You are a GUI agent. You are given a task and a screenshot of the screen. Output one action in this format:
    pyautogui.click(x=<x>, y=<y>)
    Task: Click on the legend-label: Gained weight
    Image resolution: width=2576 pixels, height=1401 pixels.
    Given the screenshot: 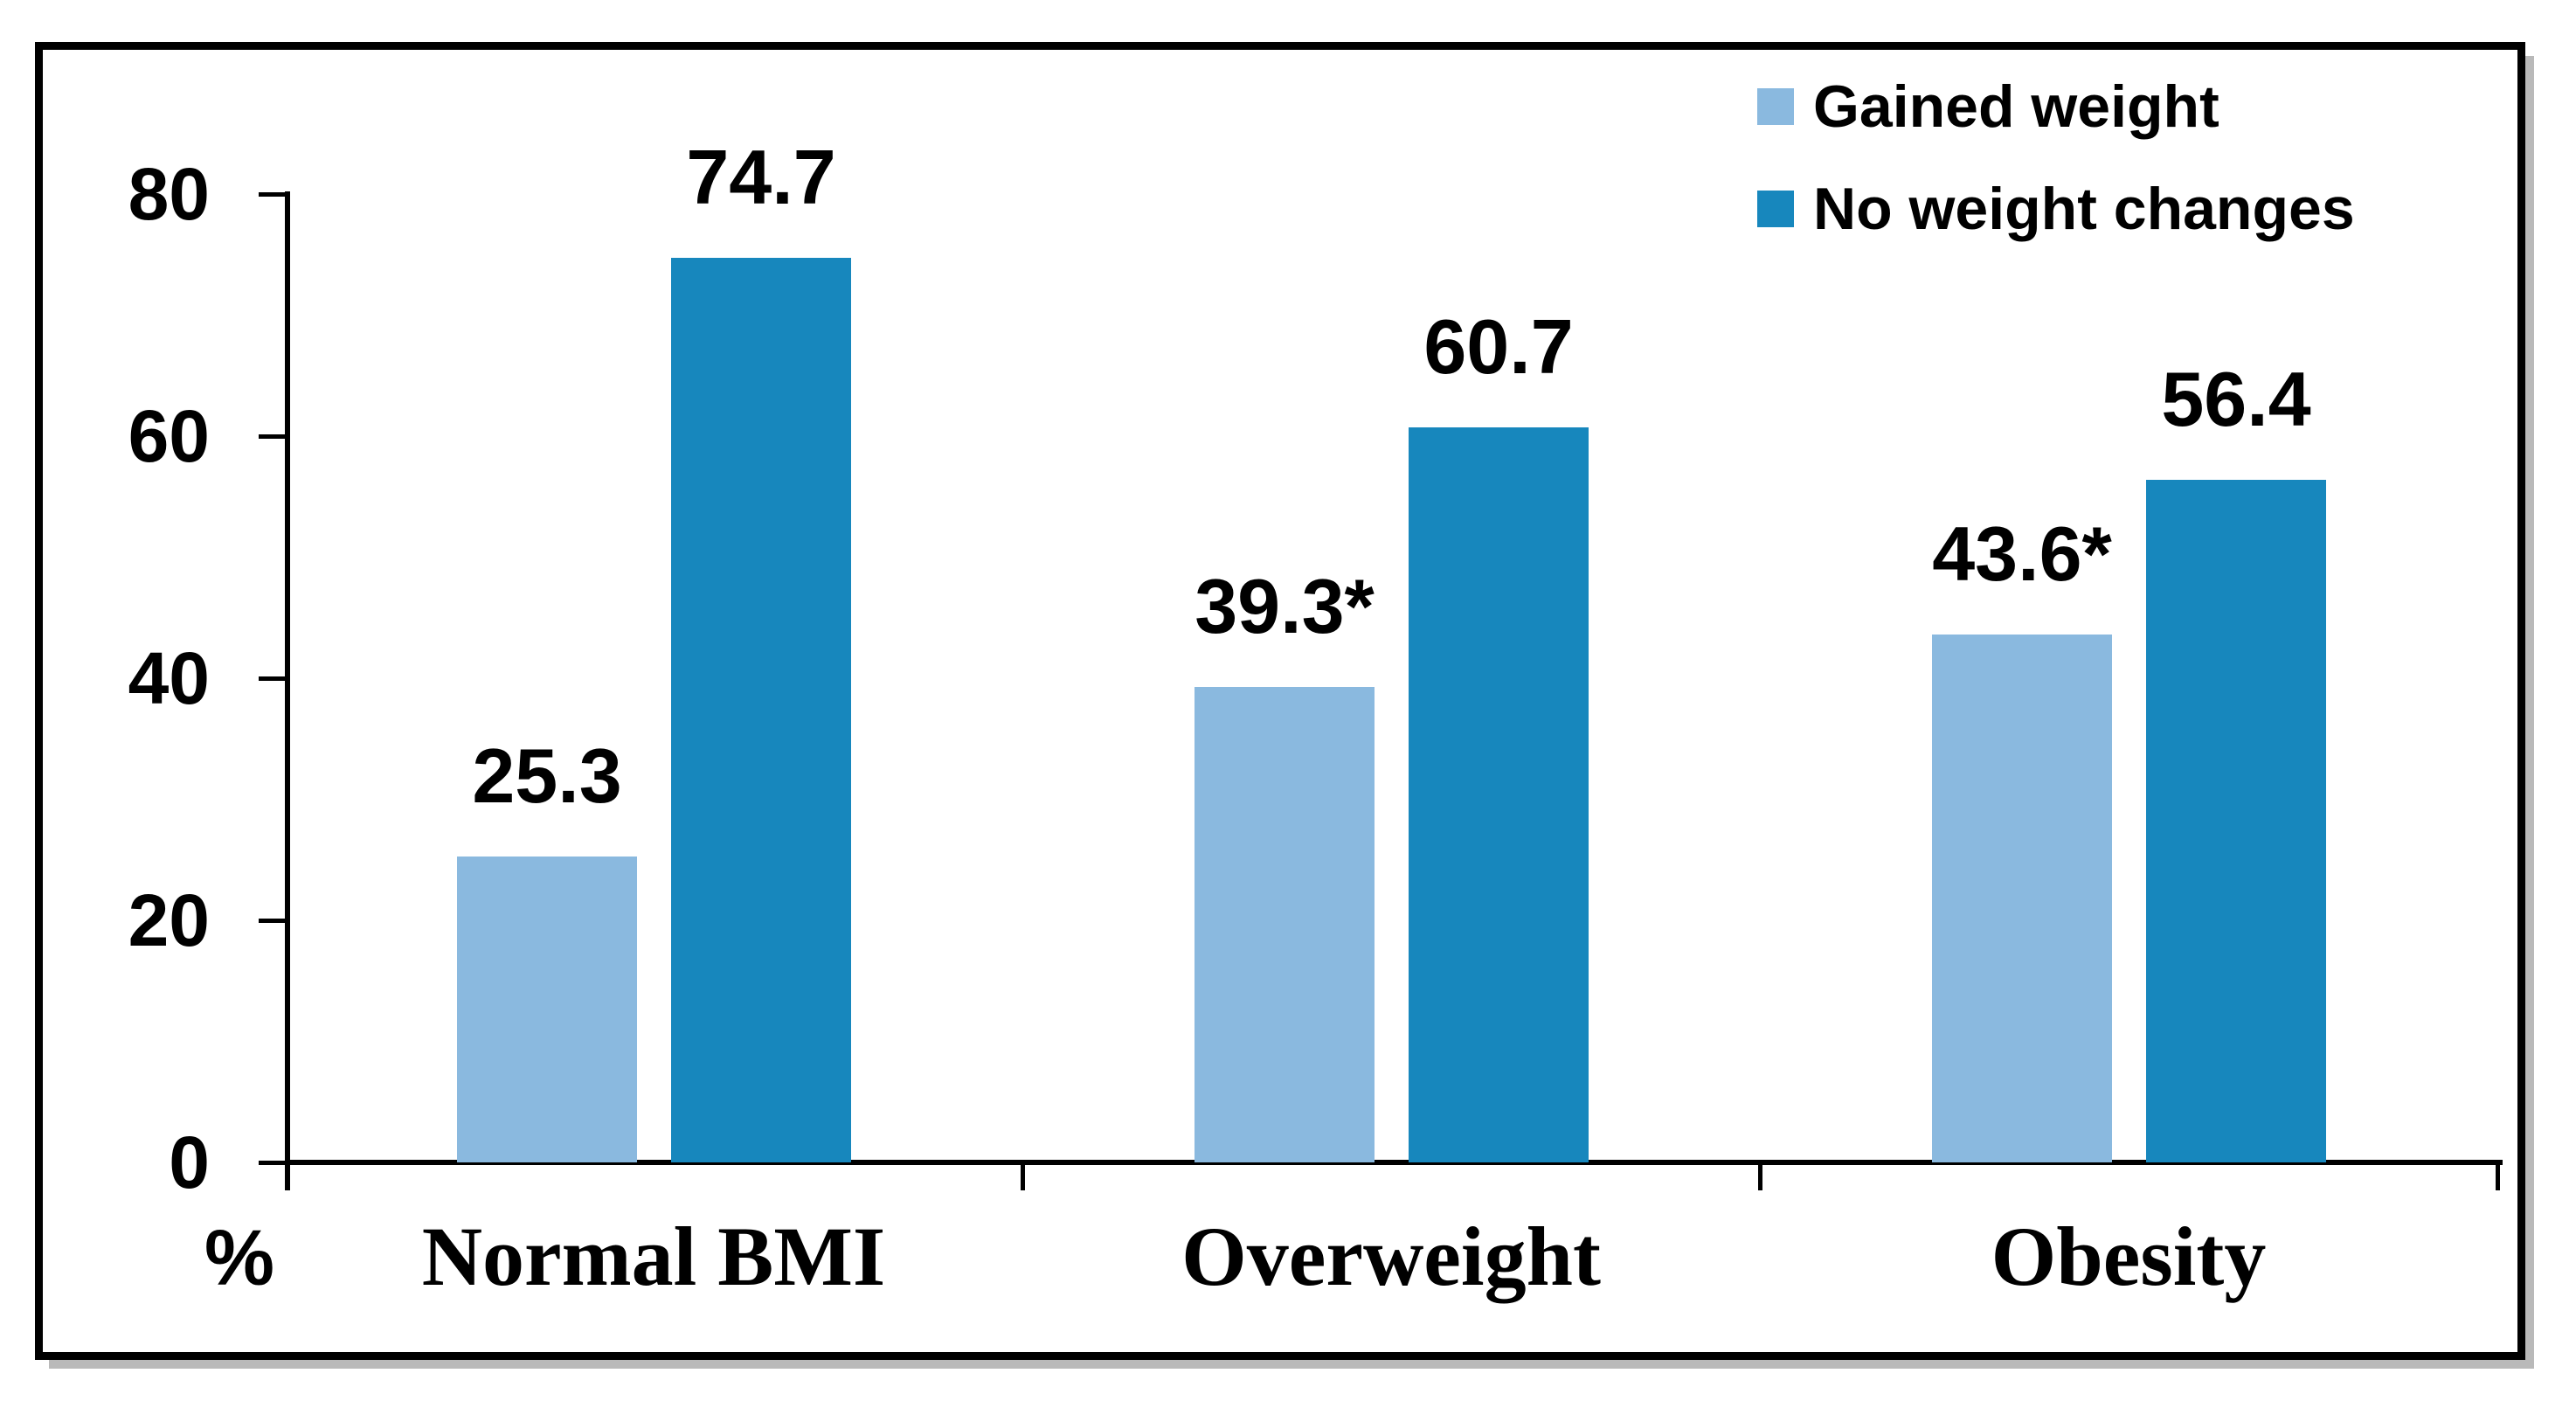 What is the action you would take?
    pyautogui.click(x=2016, y=106)
    